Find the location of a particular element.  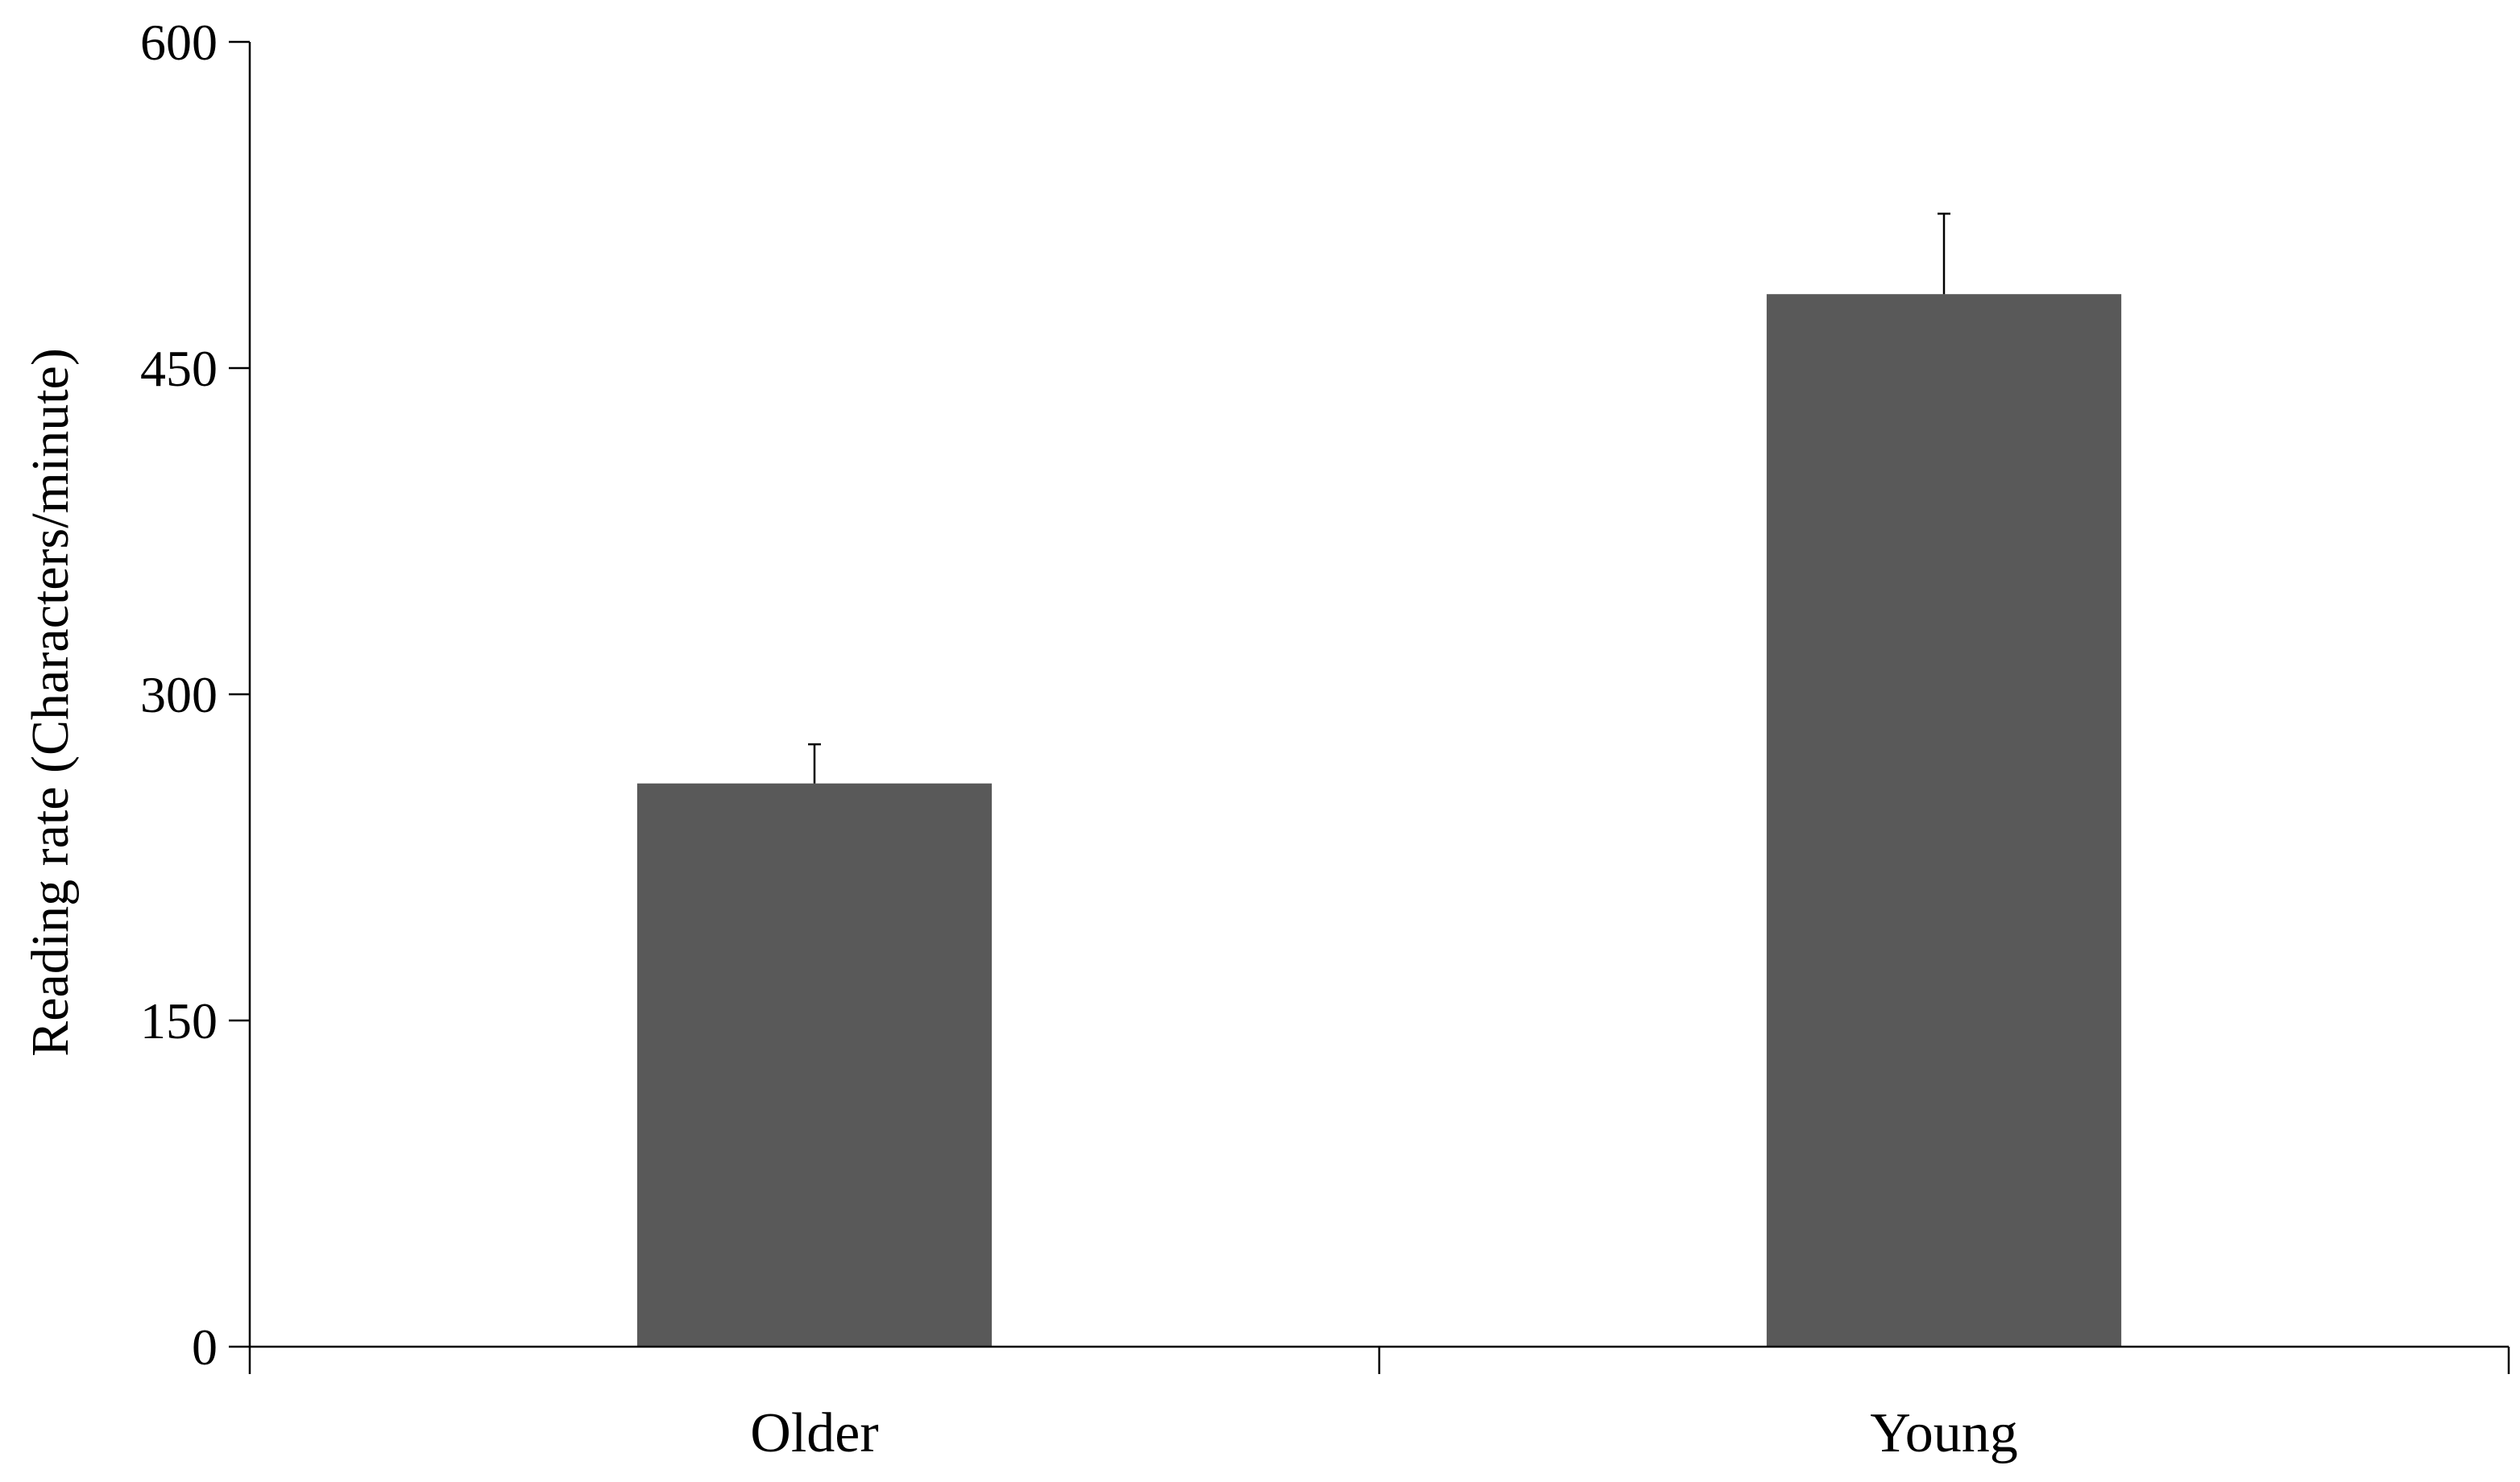

x-axis-ticks: Older Young is located at coordinates (1379, 1405).